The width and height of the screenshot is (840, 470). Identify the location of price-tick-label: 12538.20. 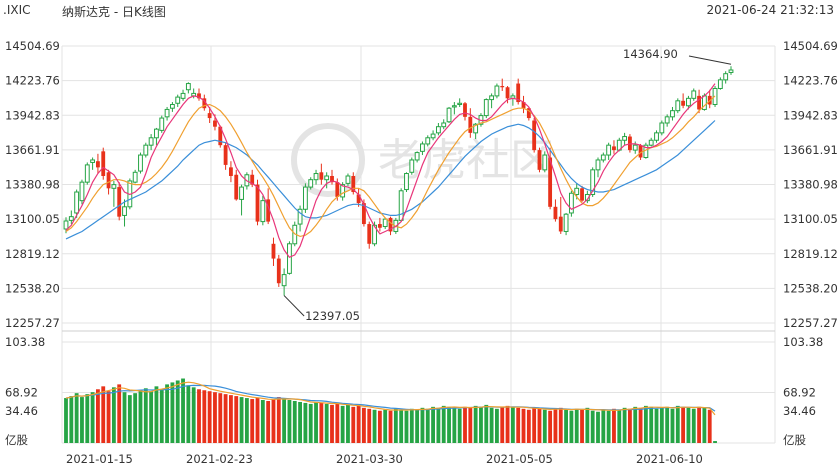
(810, 288).